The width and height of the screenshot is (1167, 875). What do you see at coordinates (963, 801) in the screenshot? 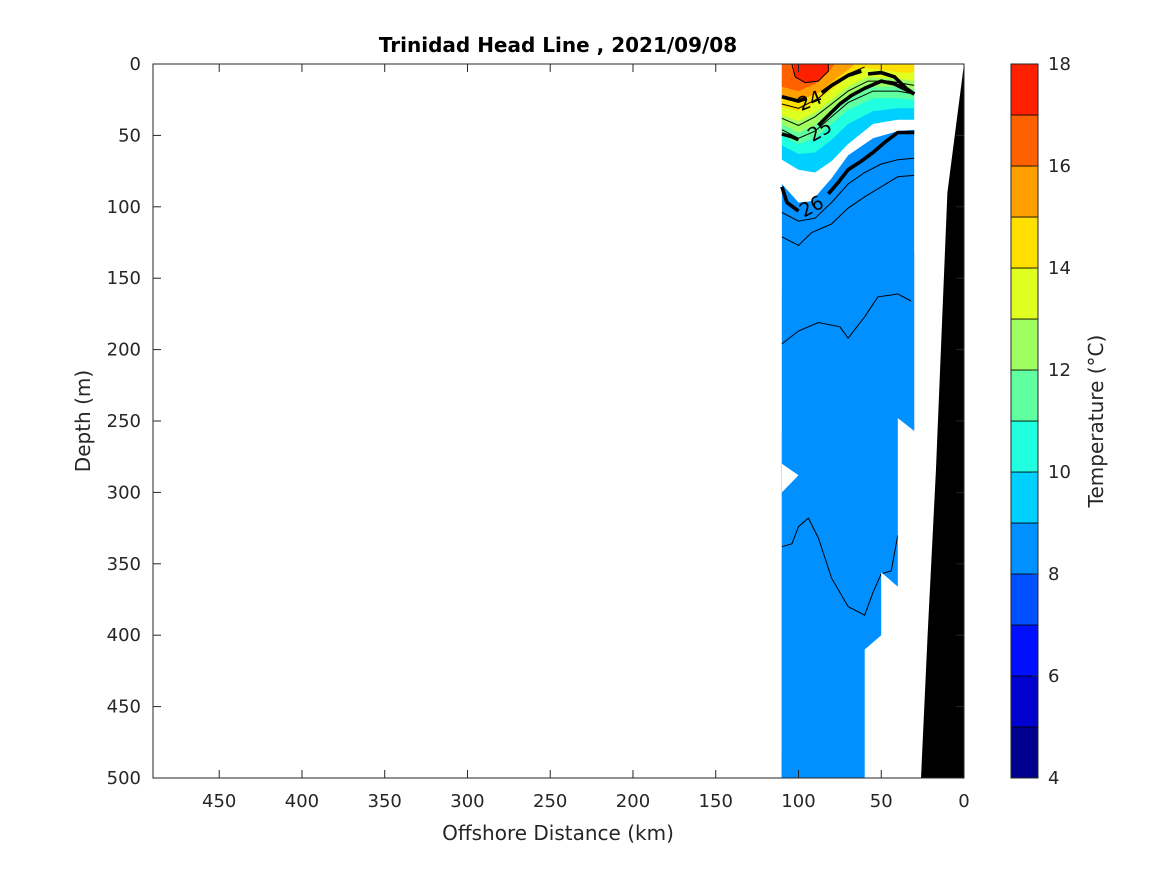
I see `x-tick-label: 0` at bounding box center [963, 801].